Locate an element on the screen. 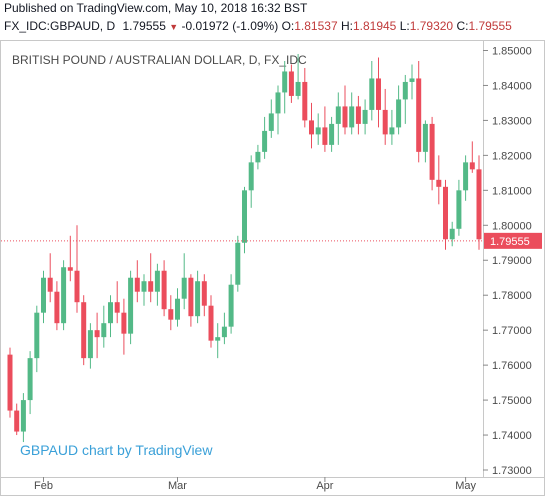 The width and height of the screenshot is (546, 501). price-tick-label: 1.80000 is located at coordinates (512, 226).